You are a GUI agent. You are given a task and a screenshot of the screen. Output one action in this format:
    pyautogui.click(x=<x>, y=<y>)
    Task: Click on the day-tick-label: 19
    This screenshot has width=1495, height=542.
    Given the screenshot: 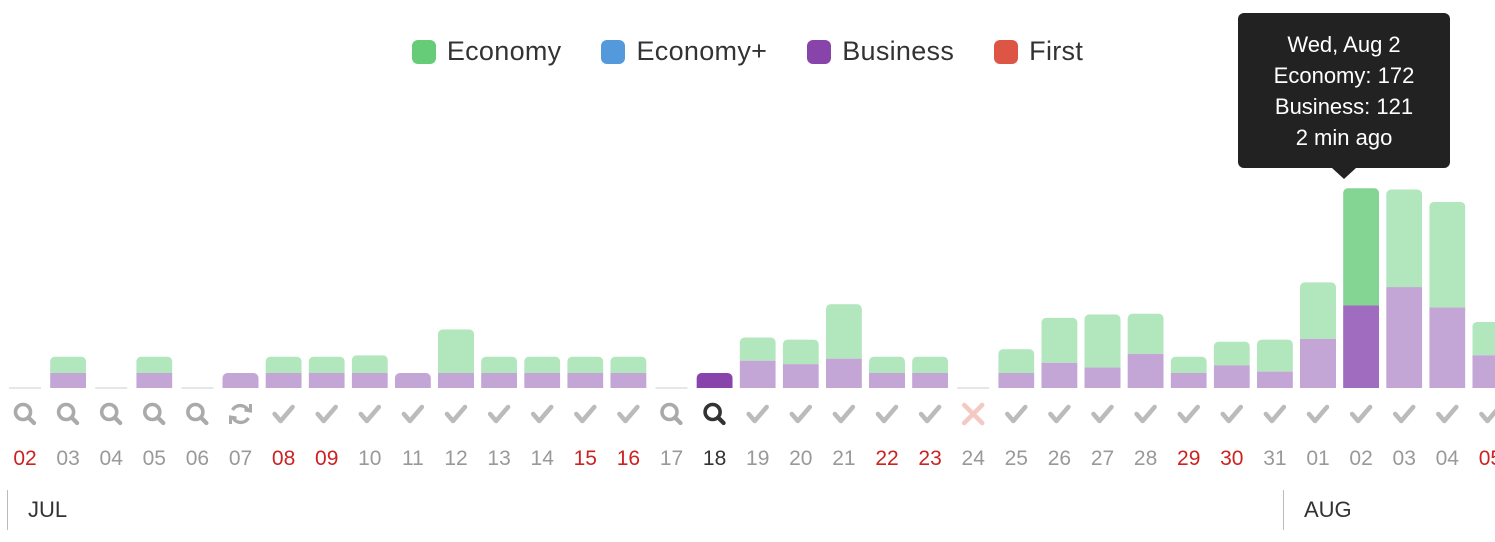 What is the action you would take?
    pyautogui.click(x=757, y=458)
    